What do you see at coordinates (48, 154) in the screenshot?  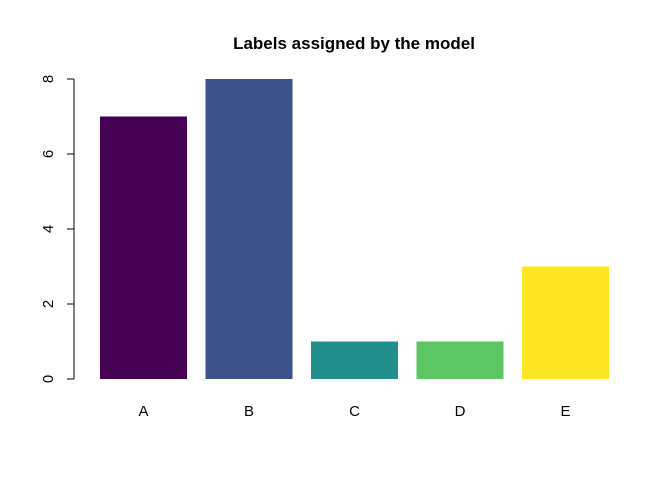 I see `y-tick-label: 6` at bounding box center [48, 154].